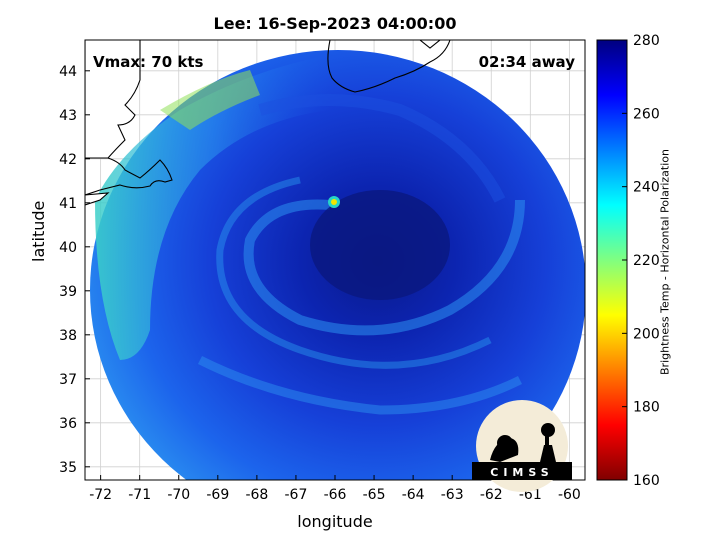 This screenshot has height=540, width=720. Describe the element at coordinates (646, 408) in the screenshot. I see `colorbar-tick-label: 180` at that location.